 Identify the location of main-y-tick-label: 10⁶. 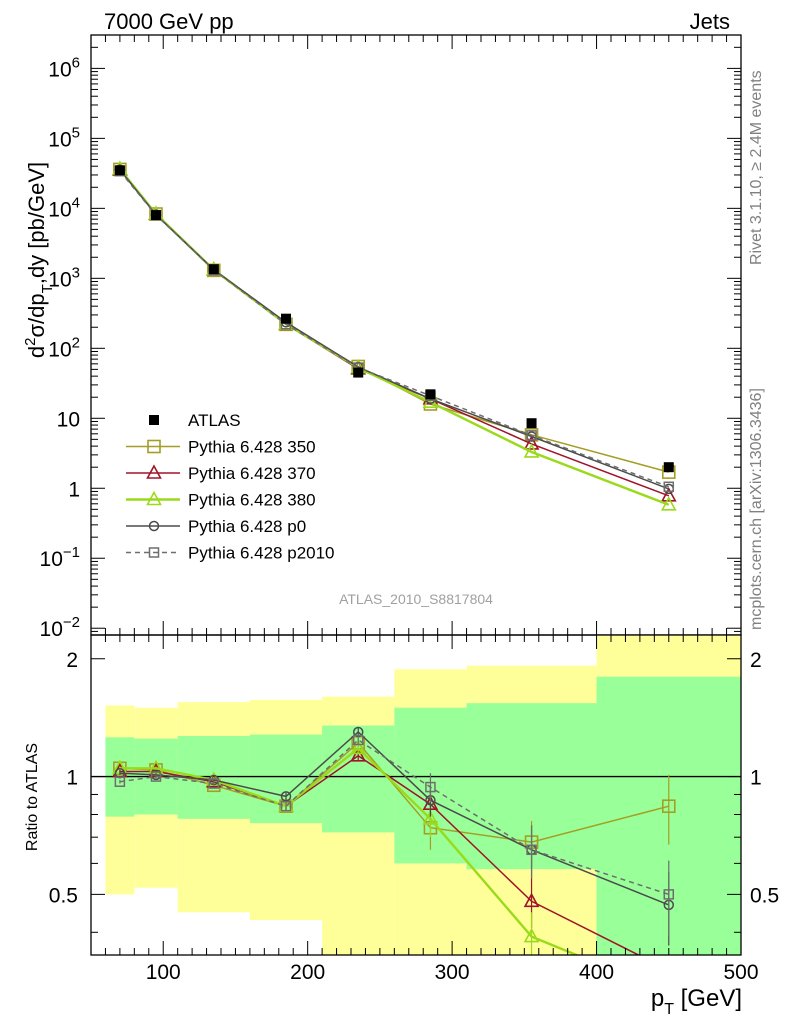
(64, 67).